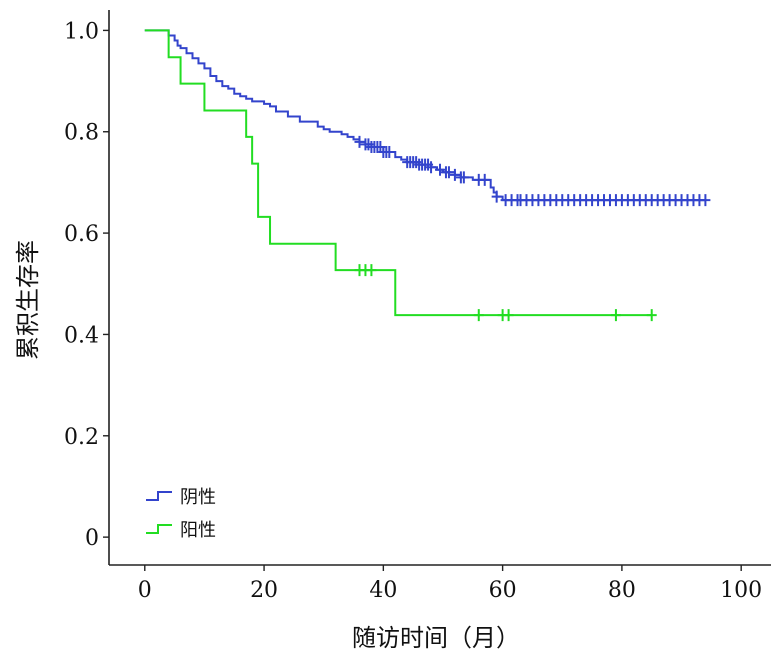 This screenshot has height=662, width=777. What do you see at coordinates (86, 285) in the screenshot?
I see `y-axis-ticks: 0 0.2 0.4 0.6 0.8 1.0` at bounding box center [86, 285].